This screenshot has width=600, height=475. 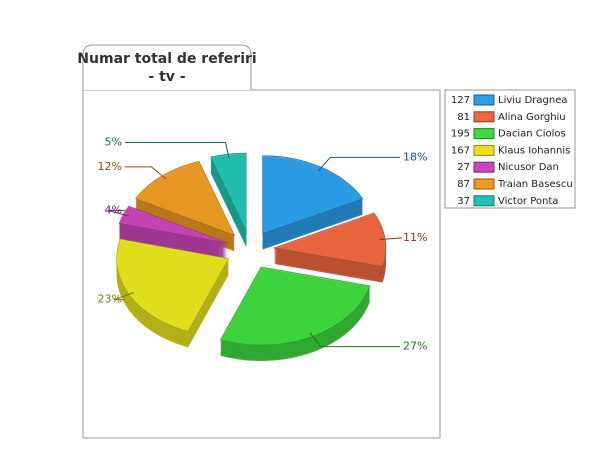 What do you see at coordinates (532, 117) in the screenshot?
I see `legend-label: Alina Gorghiu` at bounding box center [532, 117].